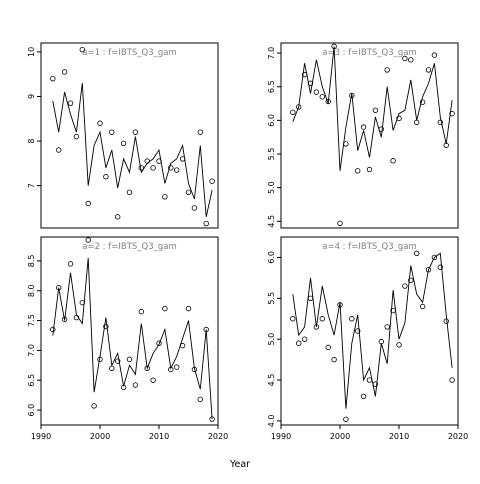 The image size is (480, 484). What do you see at coordinates (271, 421) in the screenshot?
I see `y-tick-label: 4.0` at bounding box center [271, 421].